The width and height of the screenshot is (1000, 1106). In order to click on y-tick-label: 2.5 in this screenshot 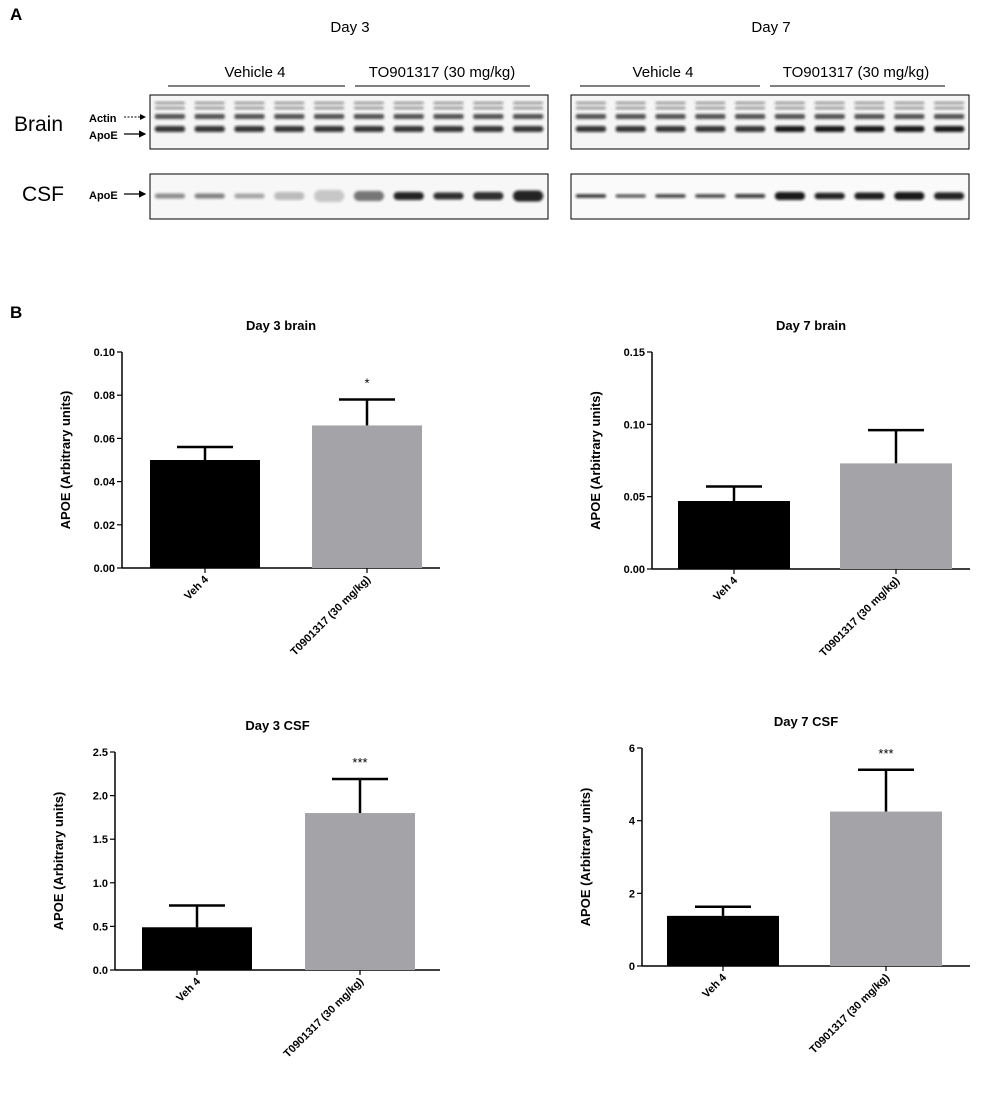, I will do `click(100, 753)`.